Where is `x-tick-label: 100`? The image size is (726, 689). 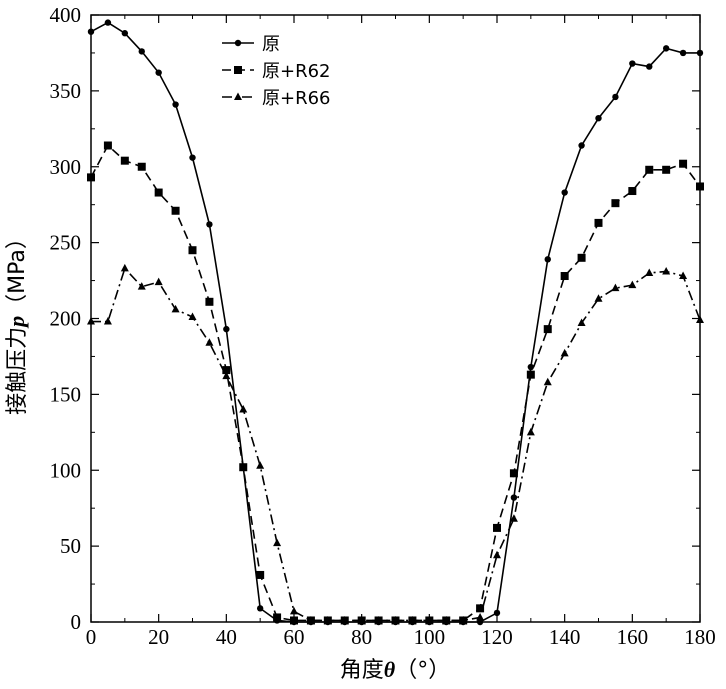
x-tick-label: 100 is located at coordinates (430, 637).